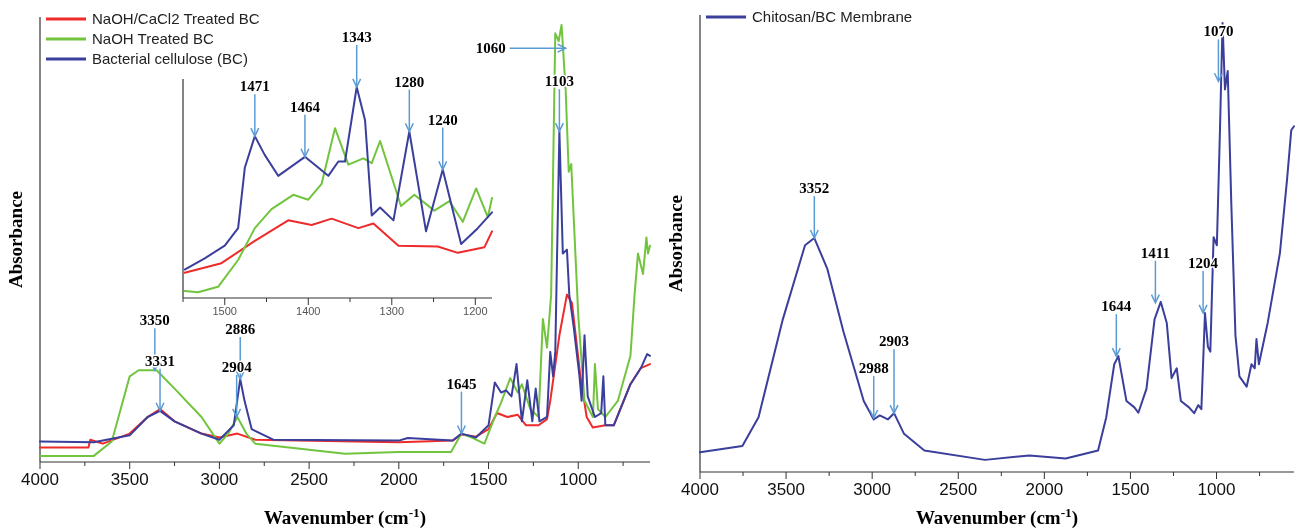  Describe the element at coordinates (176, 18) in the screenshot. I see `legend-label: NaOH/CaCl2 Treated BC` at that location.